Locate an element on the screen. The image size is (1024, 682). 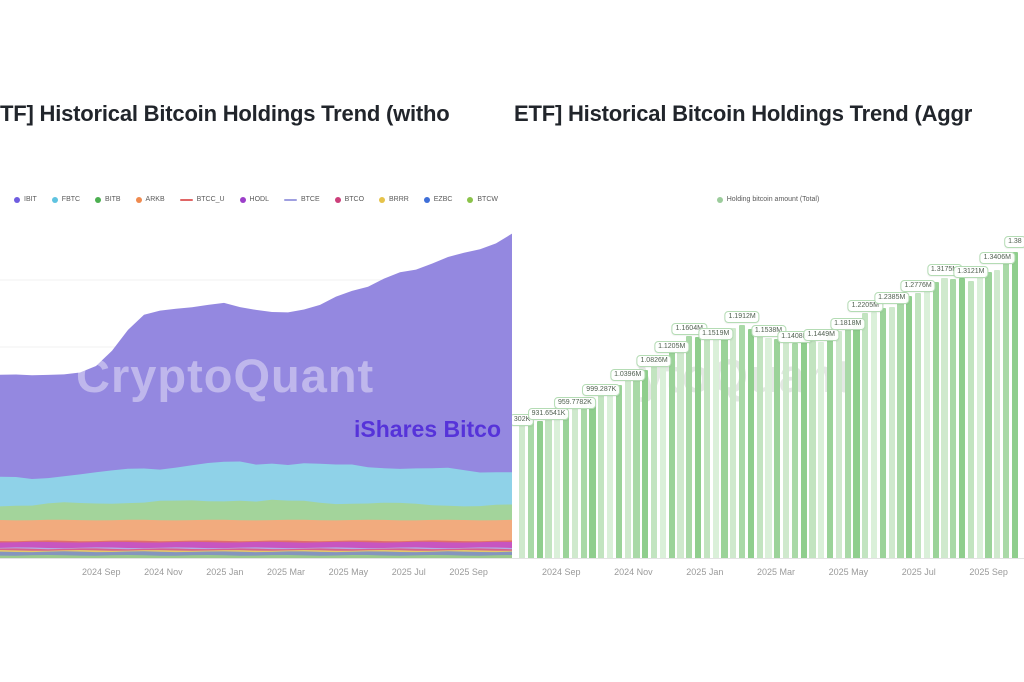
x-tick-label: 2025 Sep is located at coordinates (468, 572).